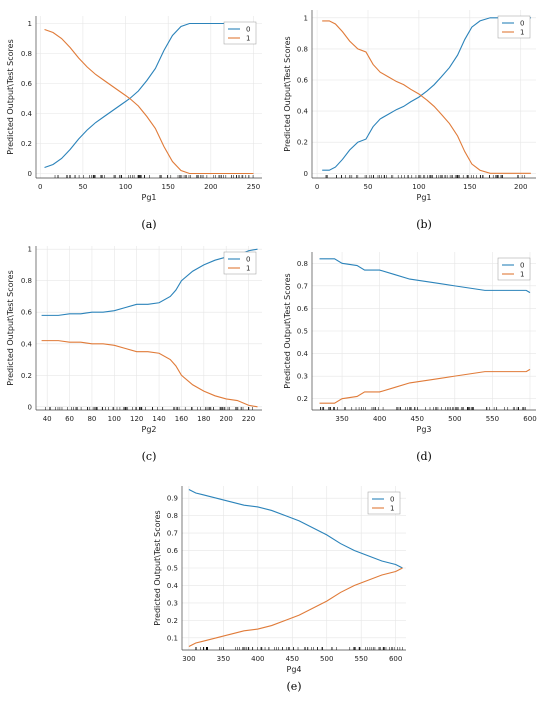 Image resolution: width=550 pixels, height=703 pixels. Describe the element at coordinates (172, 638) in the screenshot. I see `y-tick-label: 0.1` at that location.